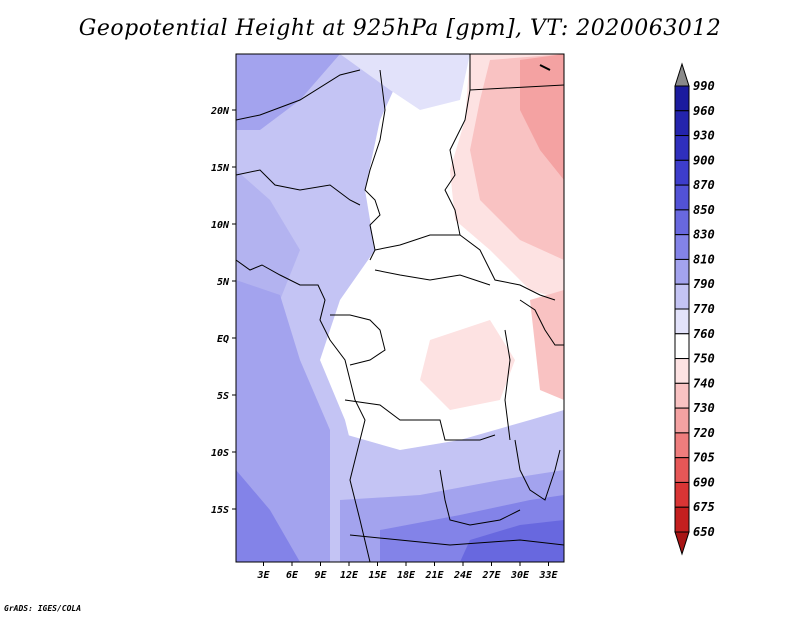 The height and width of the screenshot is (618, 800). What do you see at coordinates (682, 74) in the screenshot?
I see `colorbar-top-triangle` at bounding box center [682, 74].